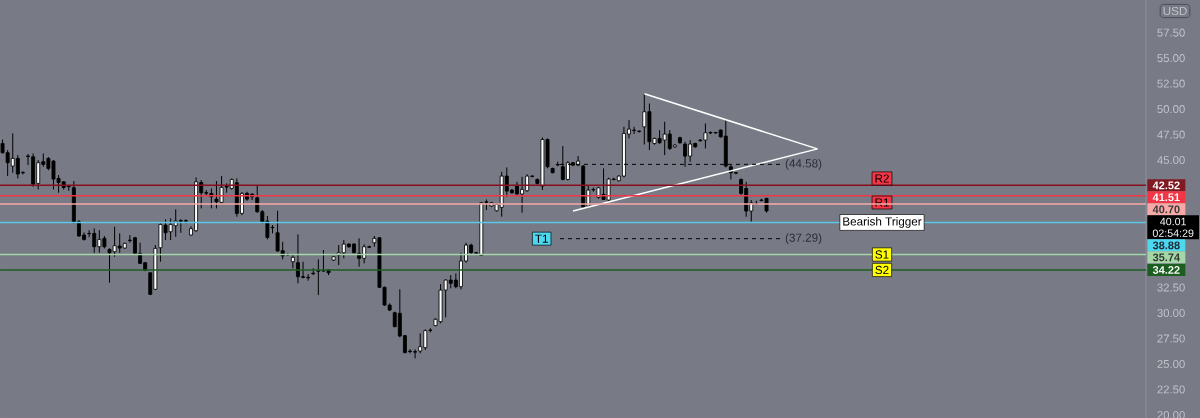 The width and height of the screenshot is (1200, 418). What do you see at coordinates (1173, 221) in the screenshot?
I see `text: 40.01` at bounding box center [1173, 221].